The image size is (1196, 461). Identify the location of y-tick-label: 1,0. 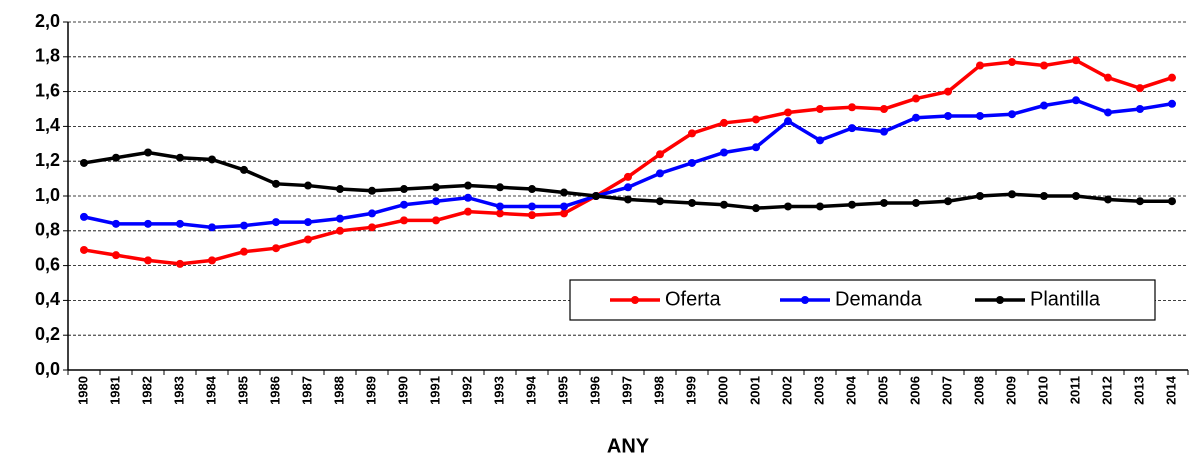
(47, 195).